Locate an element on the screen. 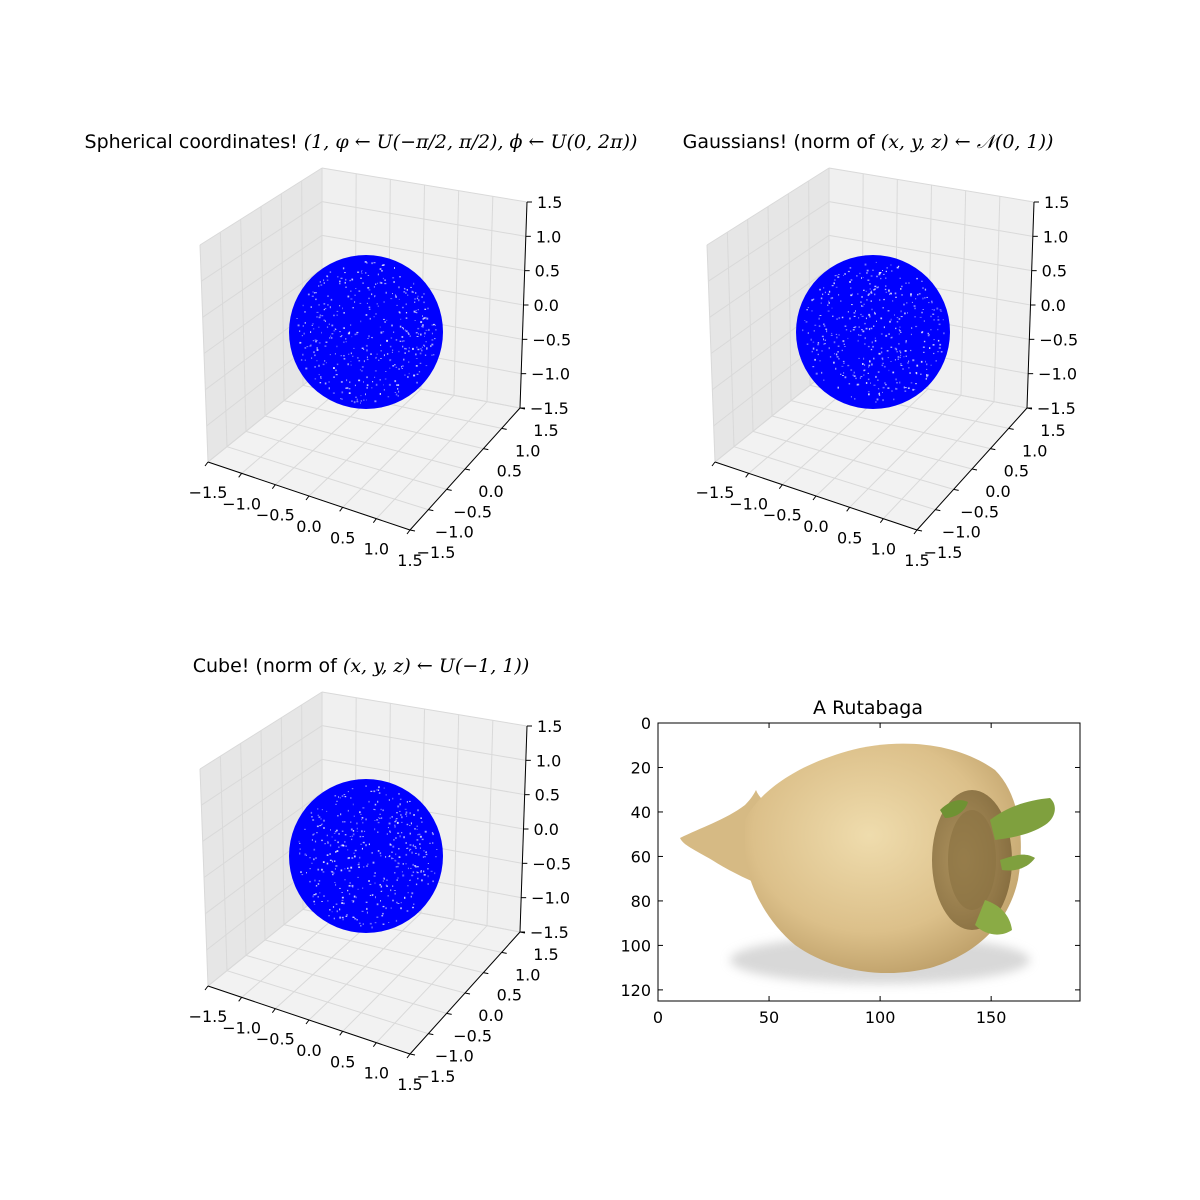 The width and height of the screenshot is (1200, 1200). image-y-tick-label: 120 is located at coordinates (635, 990).